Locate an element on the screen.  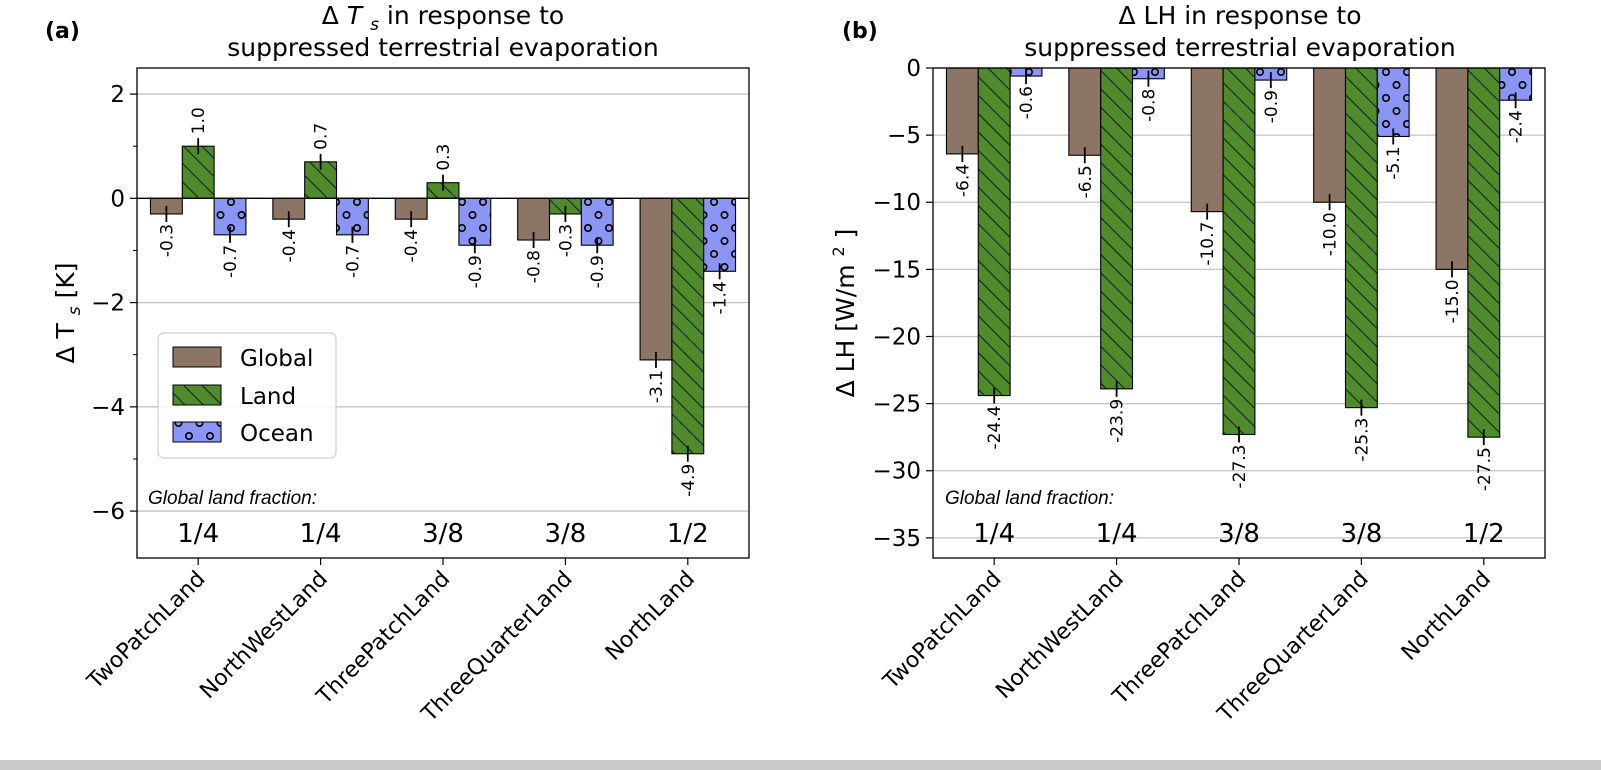
data-label: -25.3 is located at coordinates (1362, 440).